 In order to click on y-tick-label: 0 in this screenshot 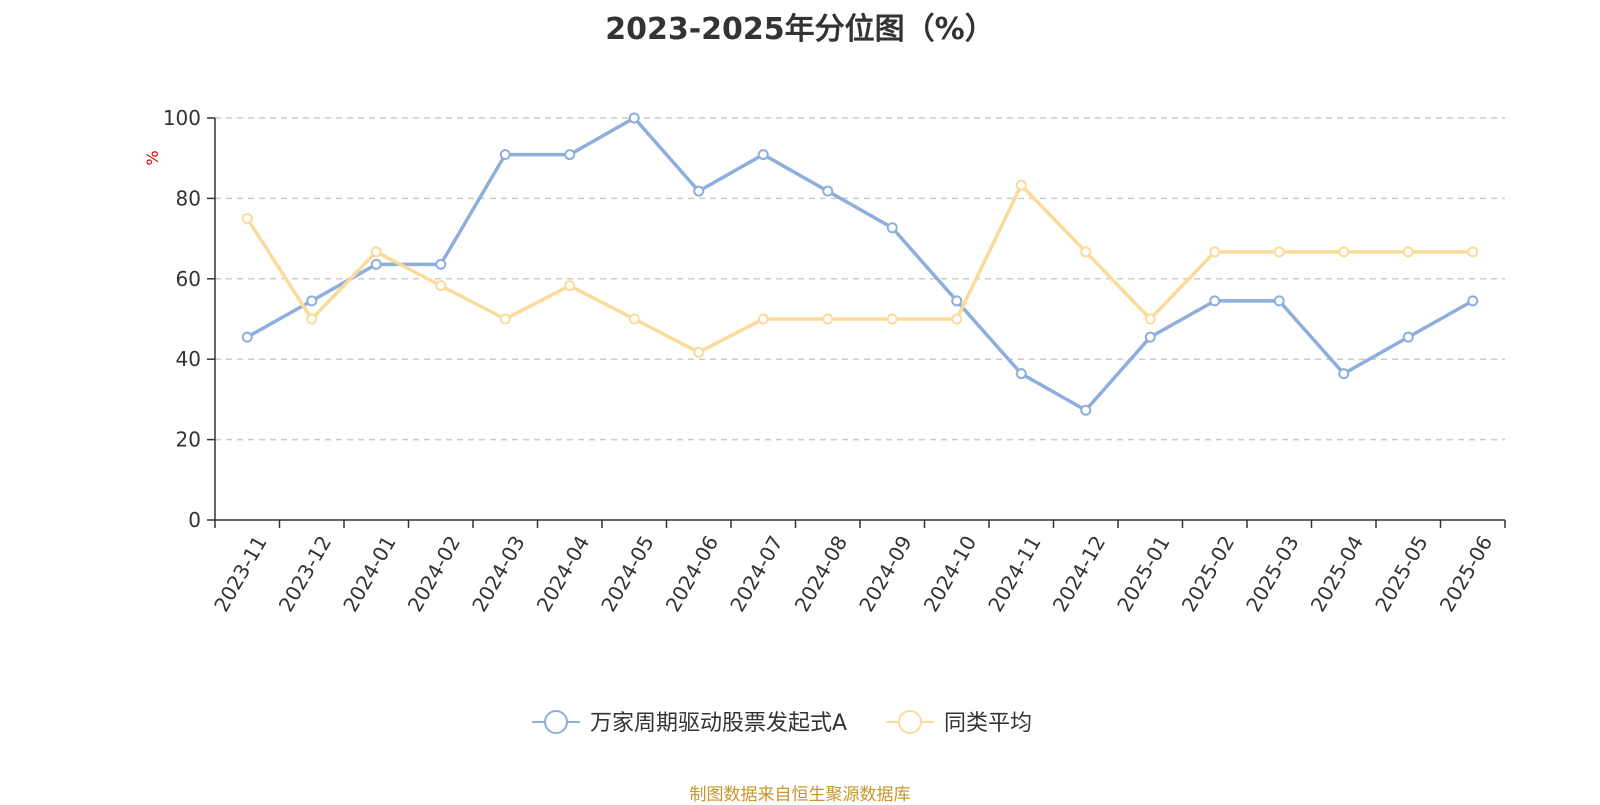, I will do `click(194, 520)`.